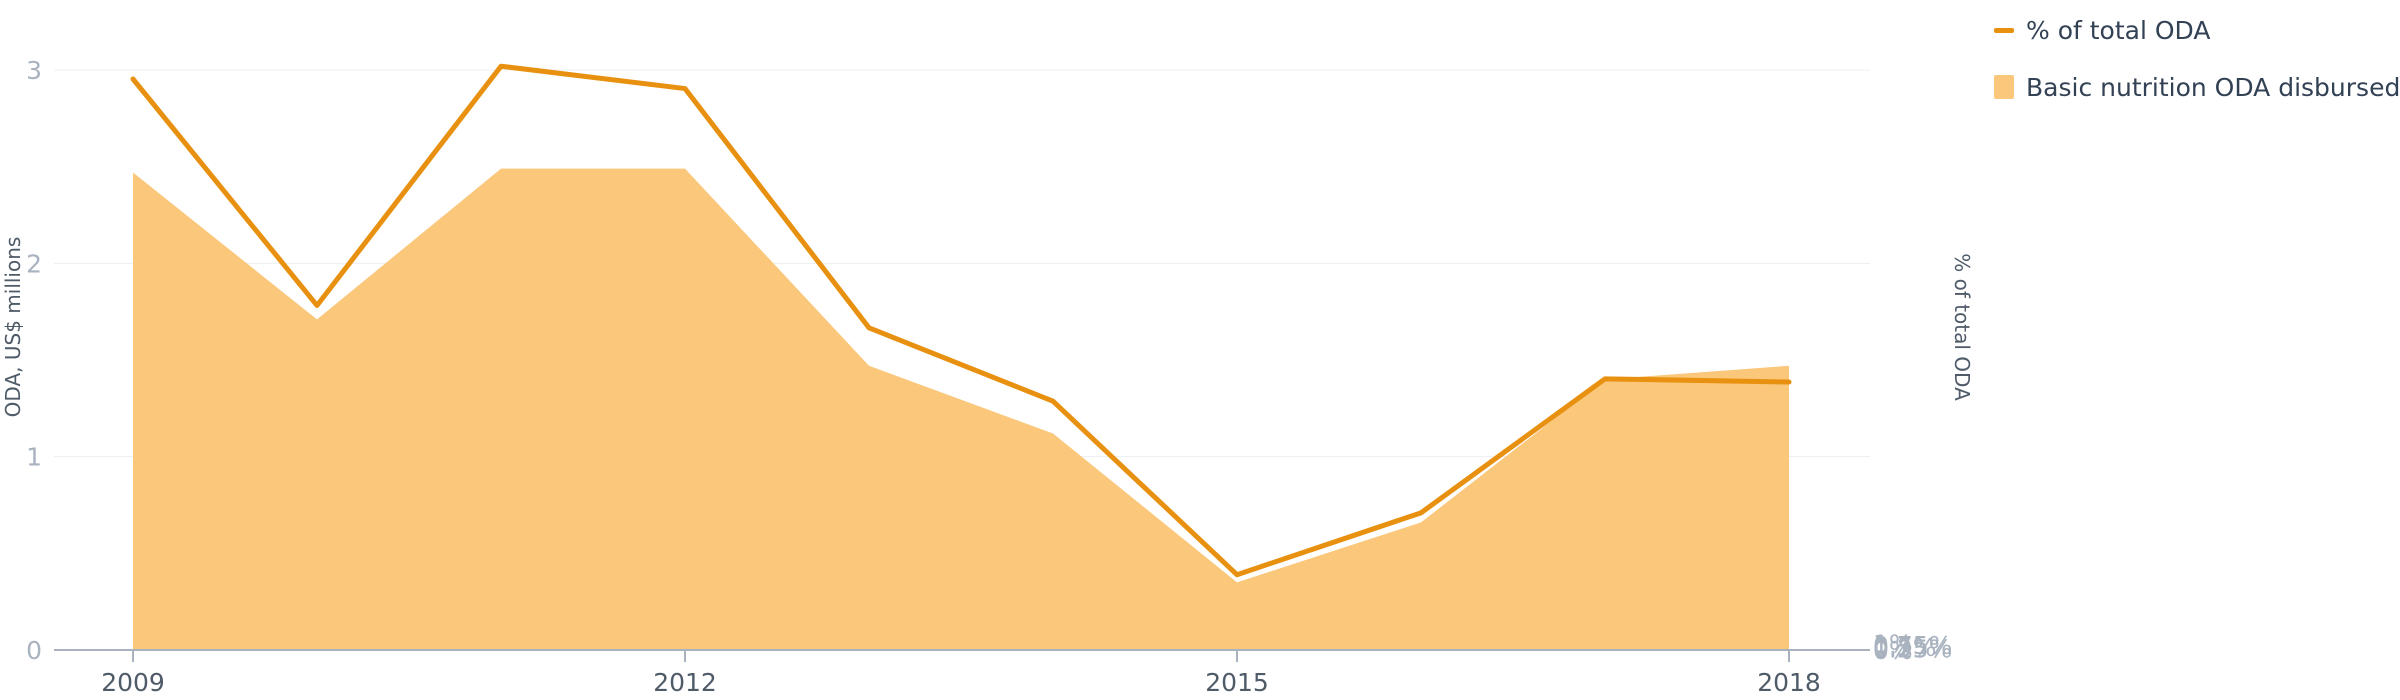 Image resolution: width=2400 pixels, height=700 pixels. I want to click on left-y-tick-label: 3, so click(34, 70).